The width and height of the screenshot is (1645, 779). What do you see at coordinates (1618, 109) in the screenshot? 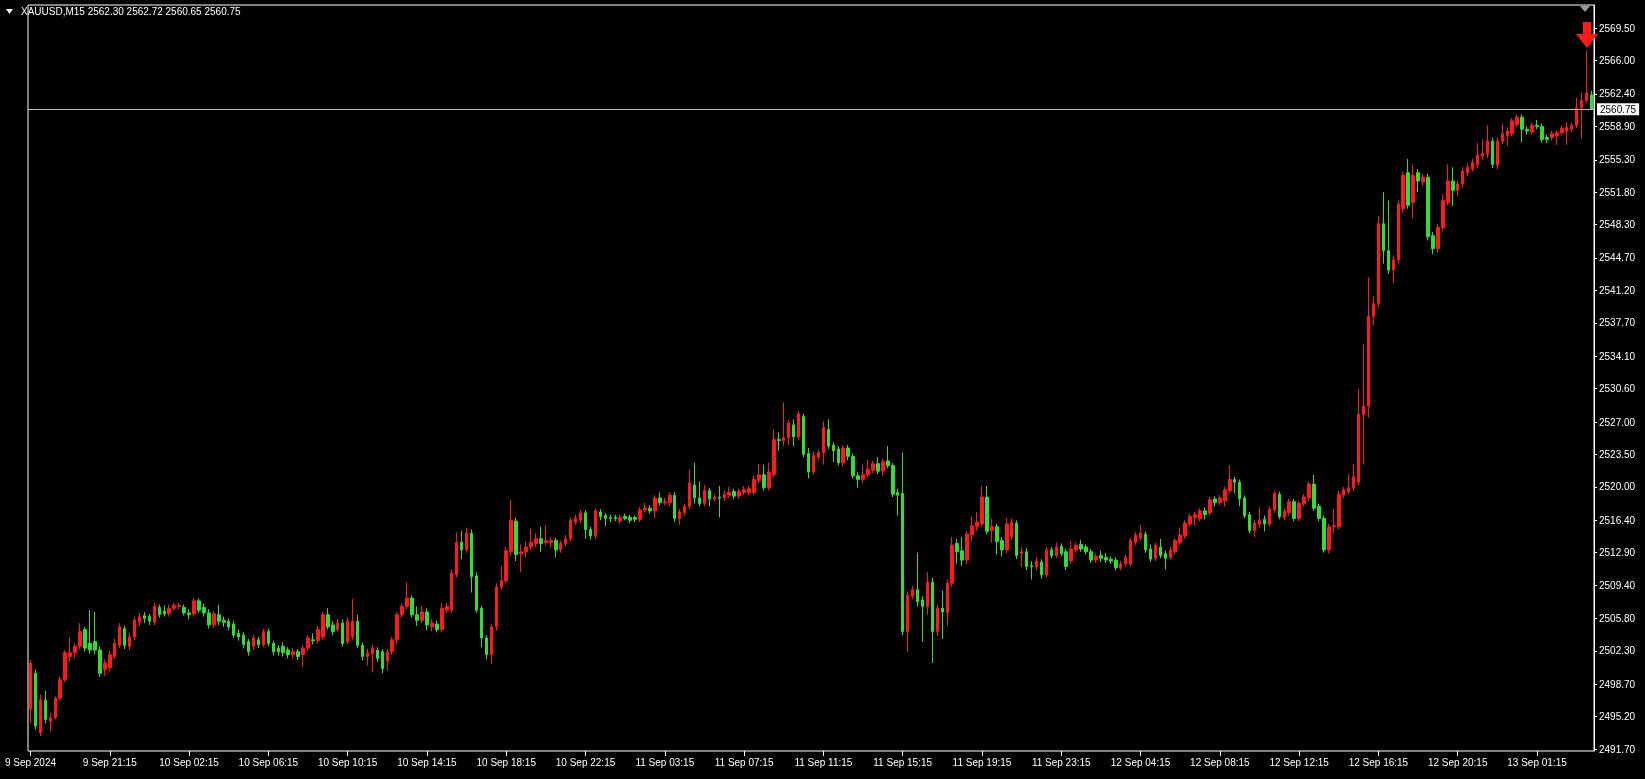
I see `ref-line-label: 2560.75` at bounding box center [1618, 109].